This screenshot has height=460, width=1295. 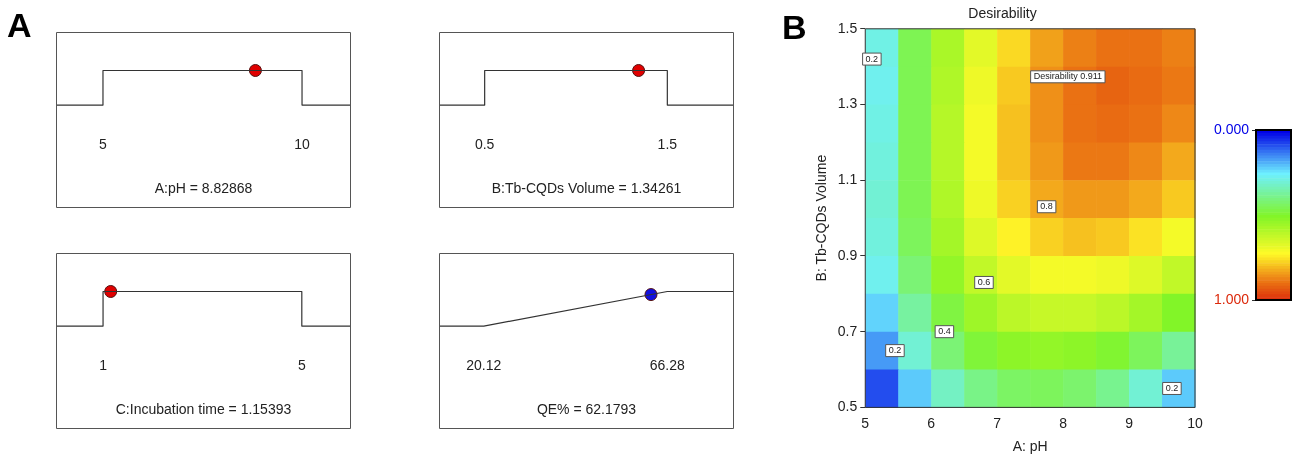 I want to click on y-tick-label: 0.5, so click(x=847, y=406).